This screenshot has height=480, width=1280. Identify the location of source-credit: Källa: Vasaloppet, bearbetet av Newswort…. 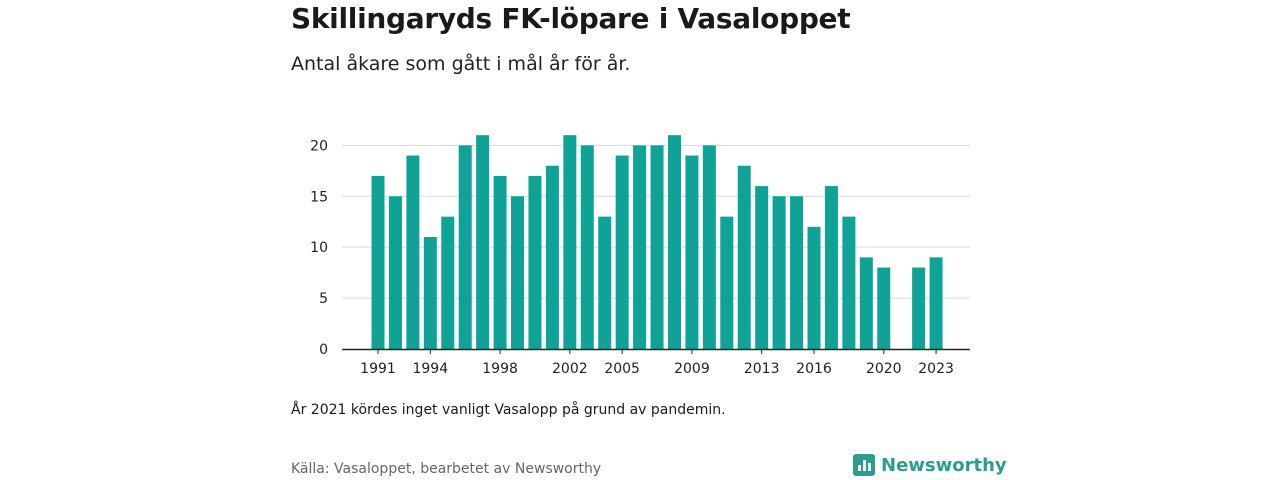
(446, 469).